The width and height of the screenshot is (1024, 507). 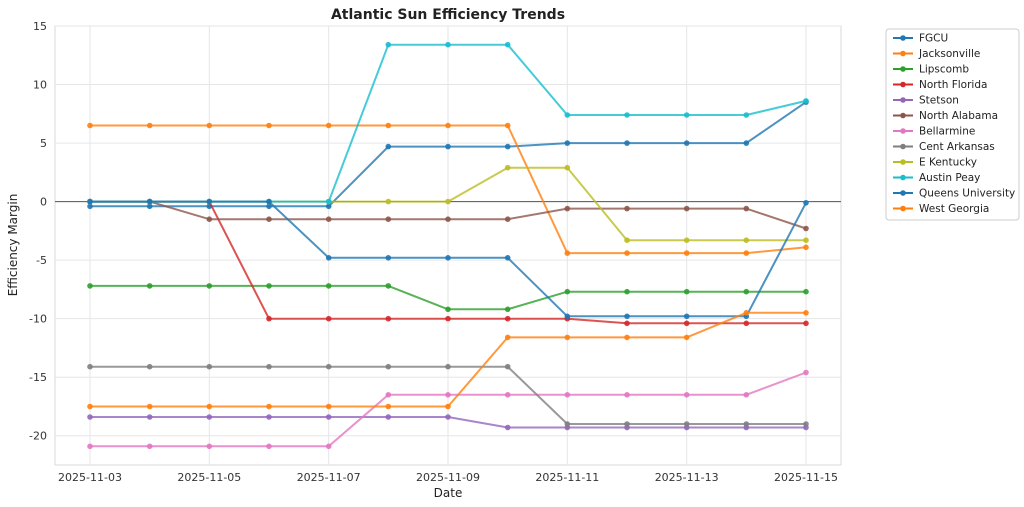 I want to click on legend-entry-queens-university: Queens University, so click(x=954, y=194).